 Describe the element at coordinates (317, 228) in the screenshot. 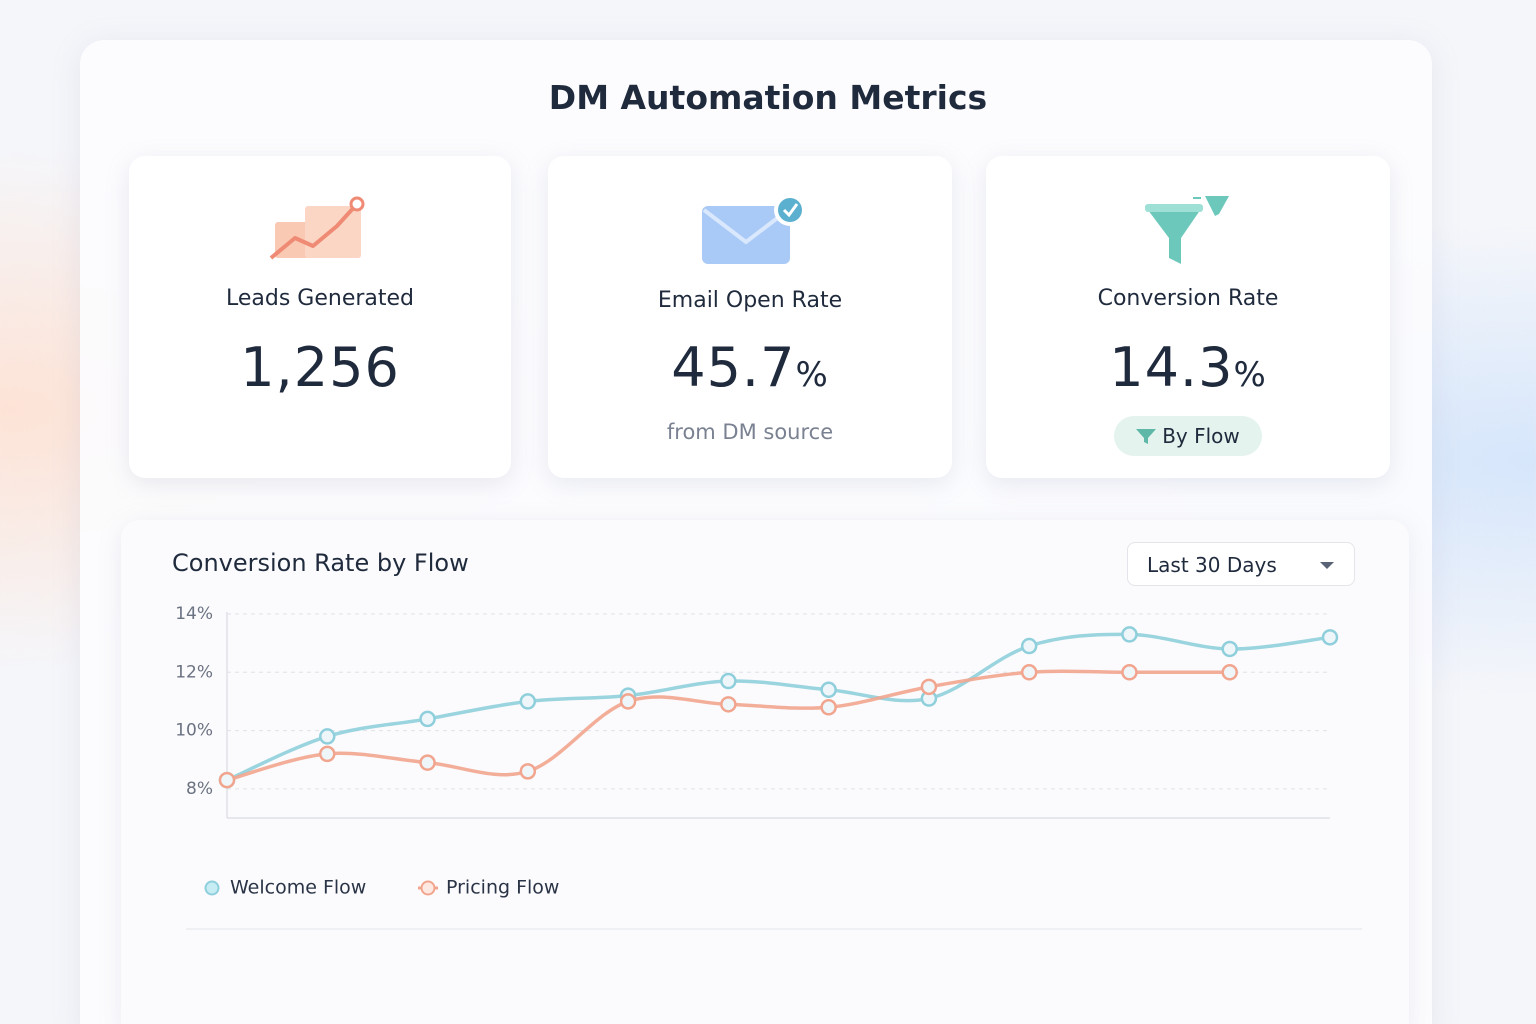

I see `leads-icon` at that location.